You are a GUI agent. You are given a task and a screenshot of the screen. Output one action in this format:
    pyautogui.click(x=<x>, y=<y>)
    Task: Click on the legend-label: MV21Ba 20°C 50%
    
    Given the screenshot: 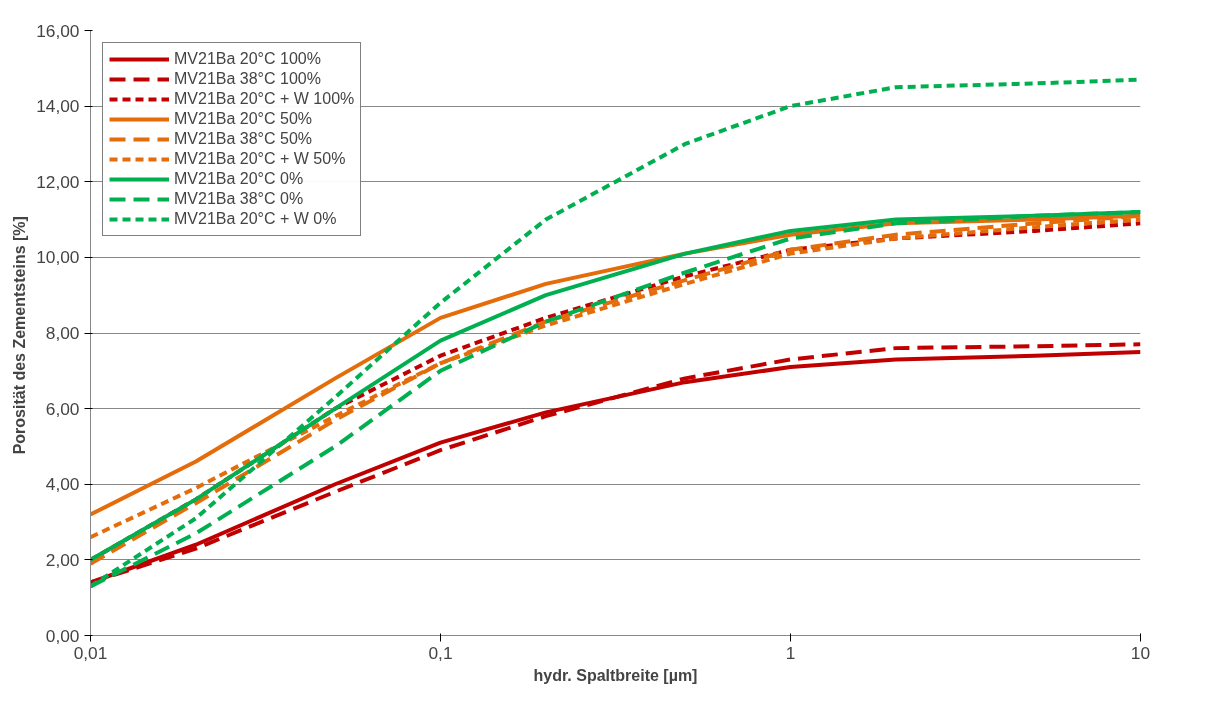 What is the action you would take?
    pyautogui.click(x=243, y=119)
    